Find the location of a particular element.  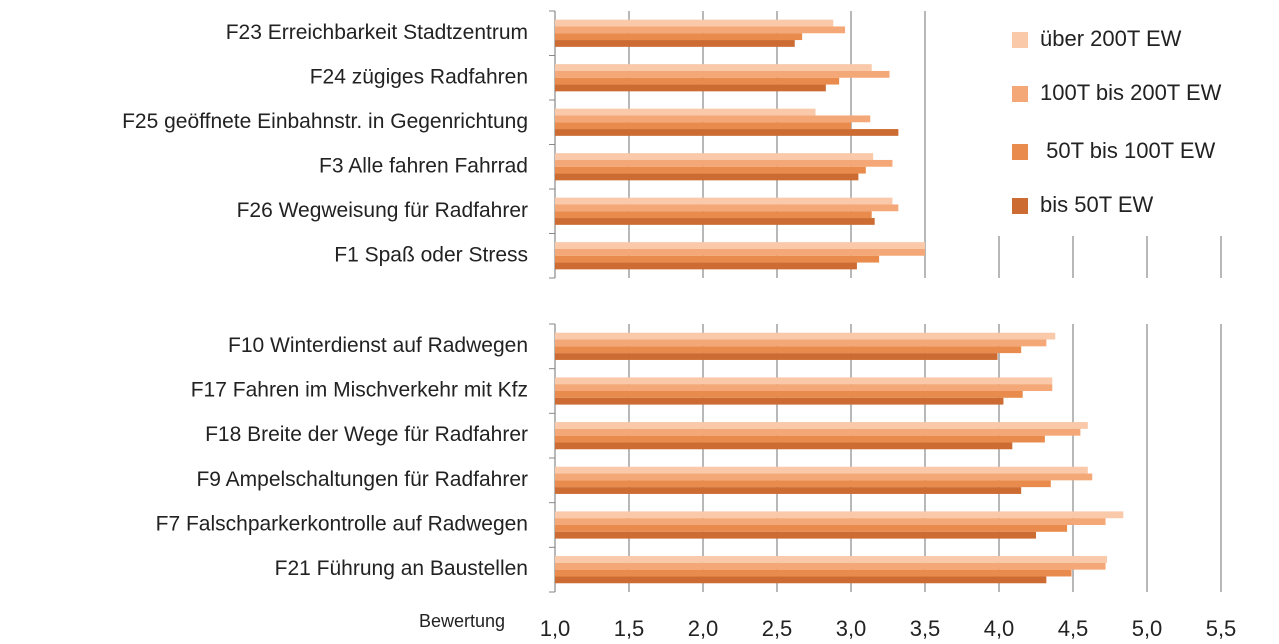

category-label: F26 Wegweisung für Radfahrer is located at coordinates (382, 210).